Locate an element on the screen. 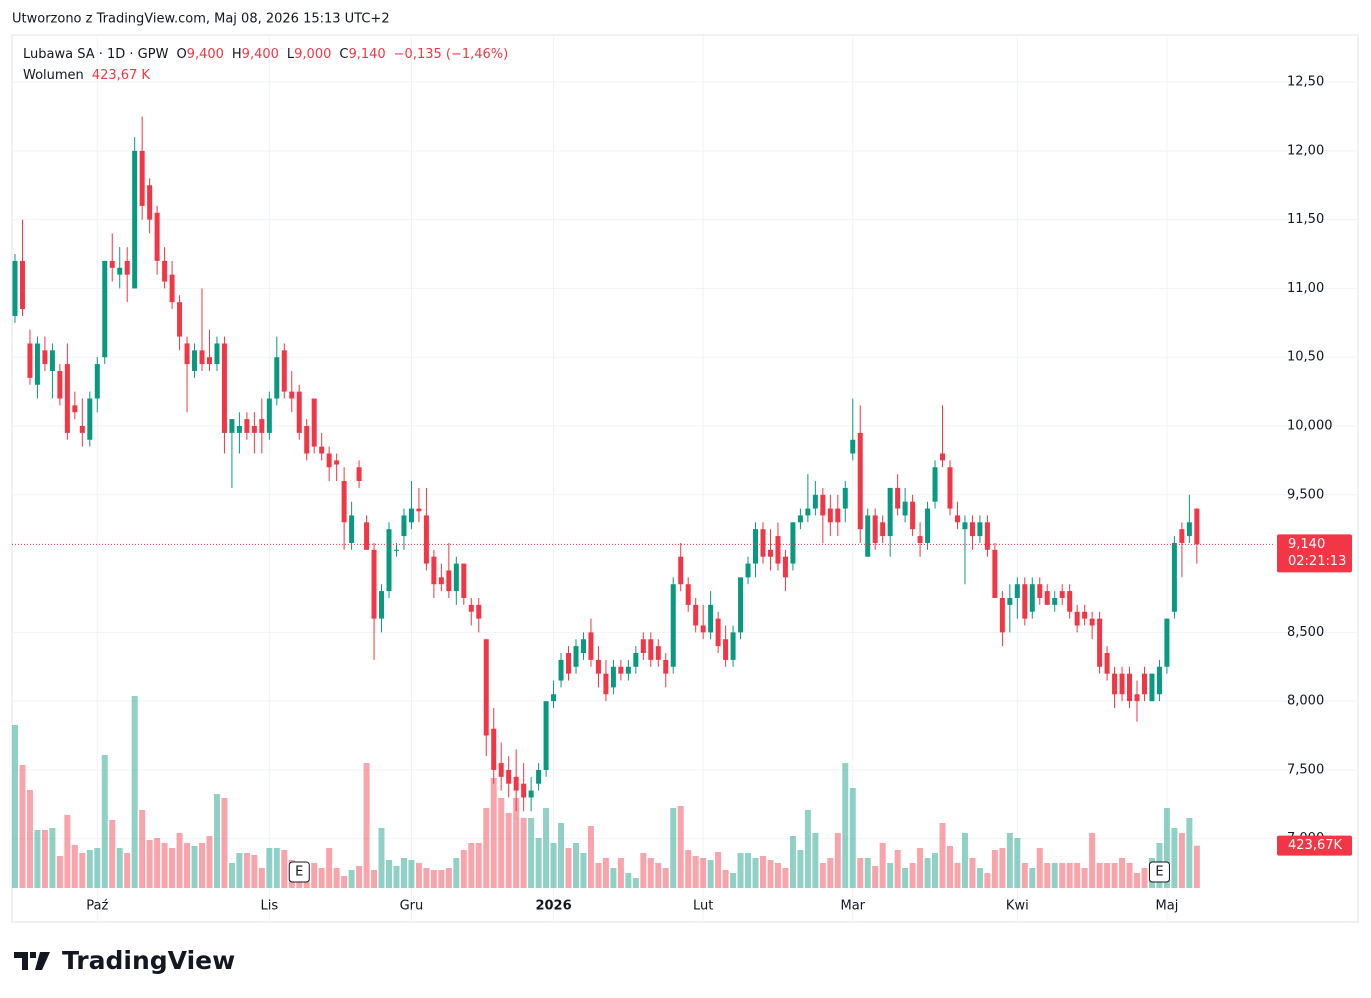 The width and height of the screenshot is (1371, 998). y-tick-label: 10,000 is located at coordinates (1310, 426).